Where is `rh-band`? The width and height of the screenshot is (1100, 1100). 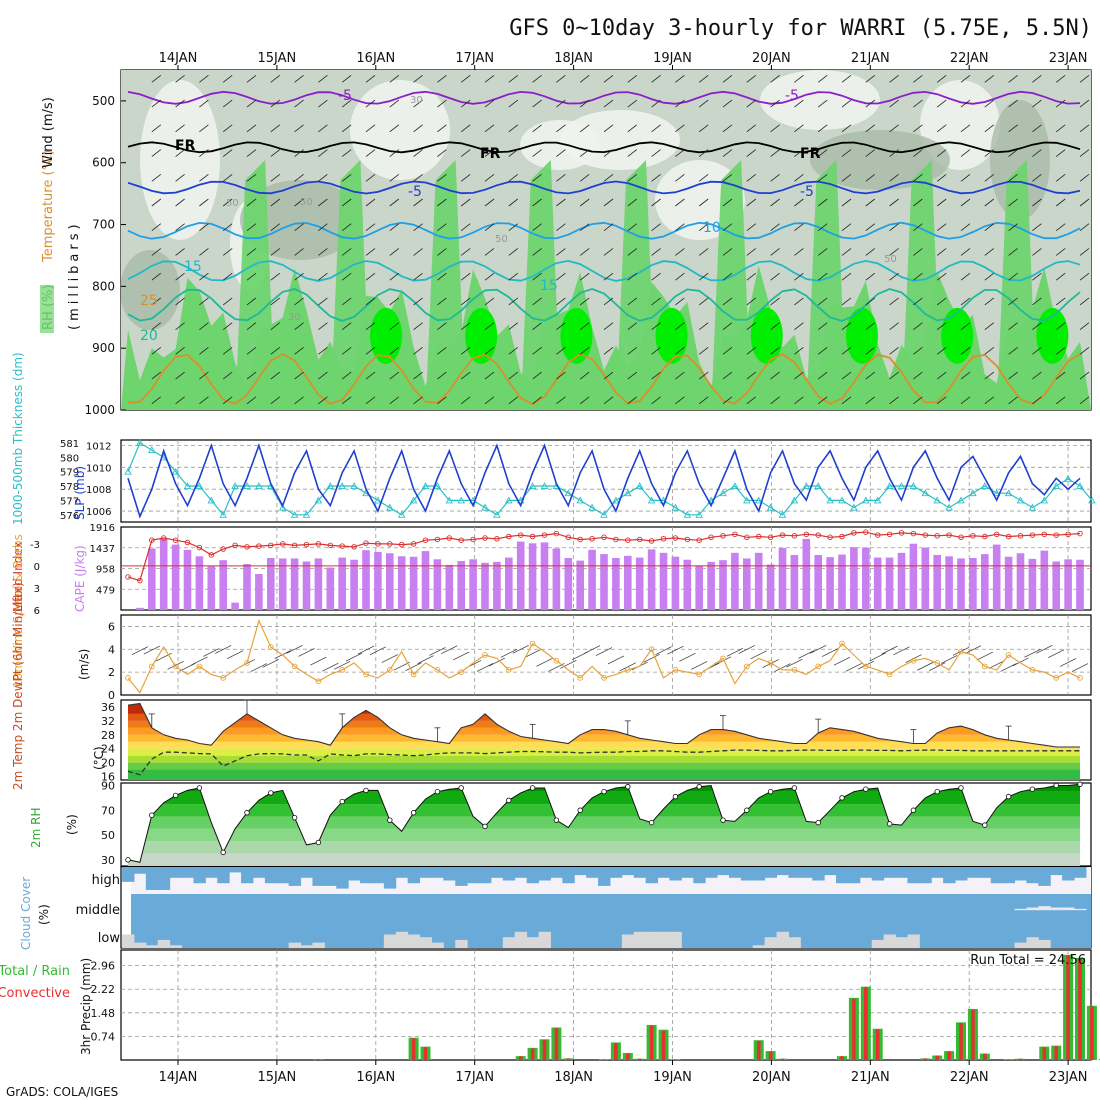
rh-band is located at coordinates (604, 859).